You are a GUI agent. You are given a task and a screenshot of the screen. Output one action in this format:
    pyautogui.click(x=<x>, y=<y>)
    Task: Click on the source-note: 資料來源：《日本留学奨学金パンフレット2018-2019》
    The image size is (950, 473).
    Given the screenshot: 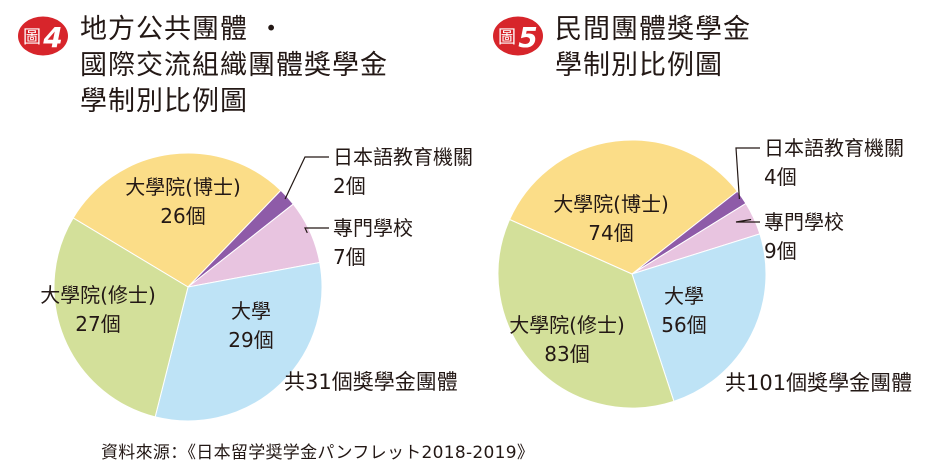 What is the action you would take?
    pyautogui.click(x=318, y=453)
    